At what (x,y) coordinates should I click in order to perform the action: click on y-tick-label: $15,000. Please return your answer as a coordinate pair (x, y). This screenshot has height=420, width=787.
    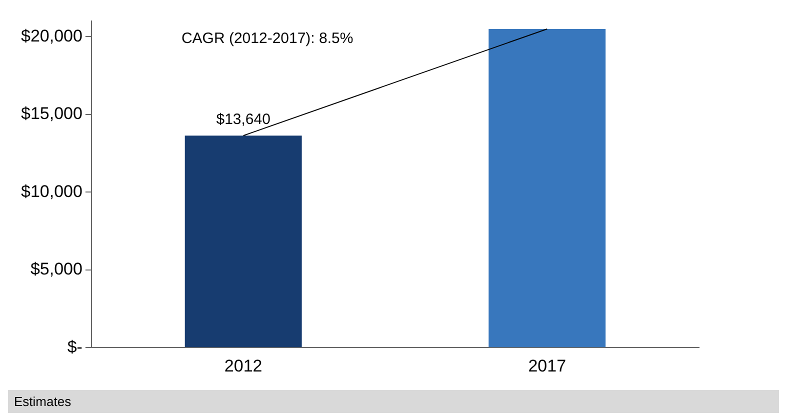
    Looking at the image, I should click on (51, 114).